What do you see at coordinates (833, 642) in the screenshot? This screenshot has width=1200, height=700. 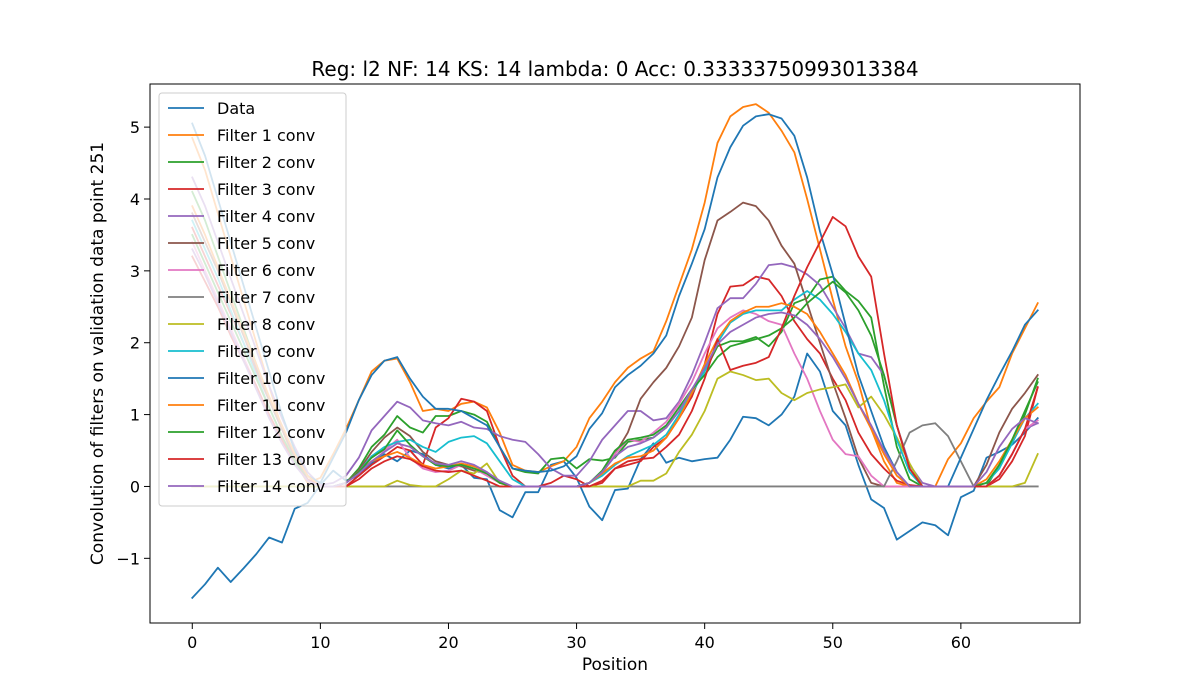 I see `x-tick-label: 50` at bounding box center [833, 642].